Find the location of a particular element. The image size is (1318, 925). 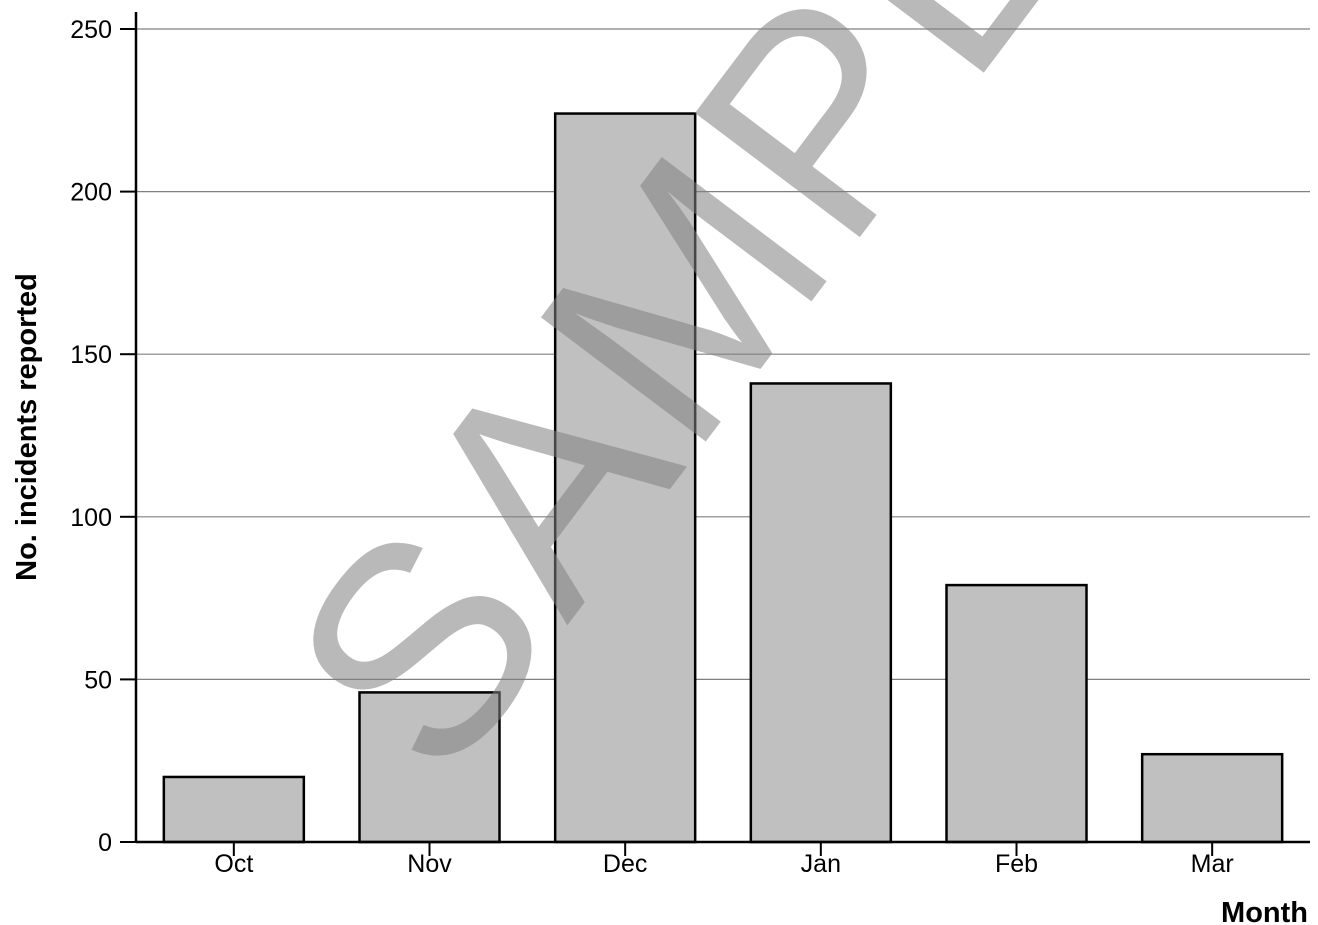

bar-feb is located at coordinates (1016, 713).